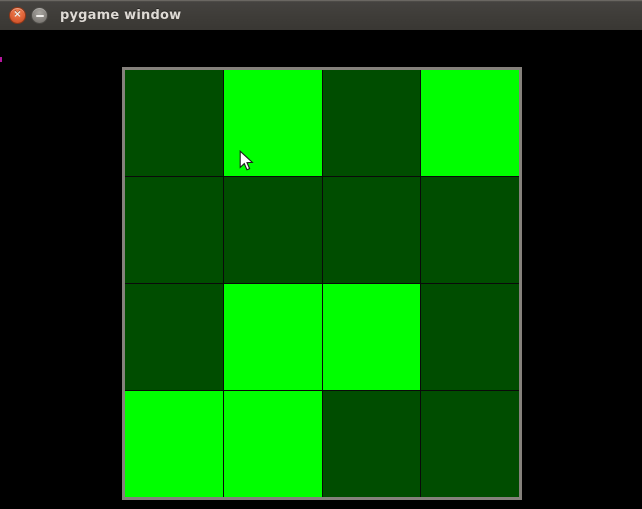 This screenshot has height=509, width=642. I want to click on grid-cell-r0-c3, so click(470, 123).